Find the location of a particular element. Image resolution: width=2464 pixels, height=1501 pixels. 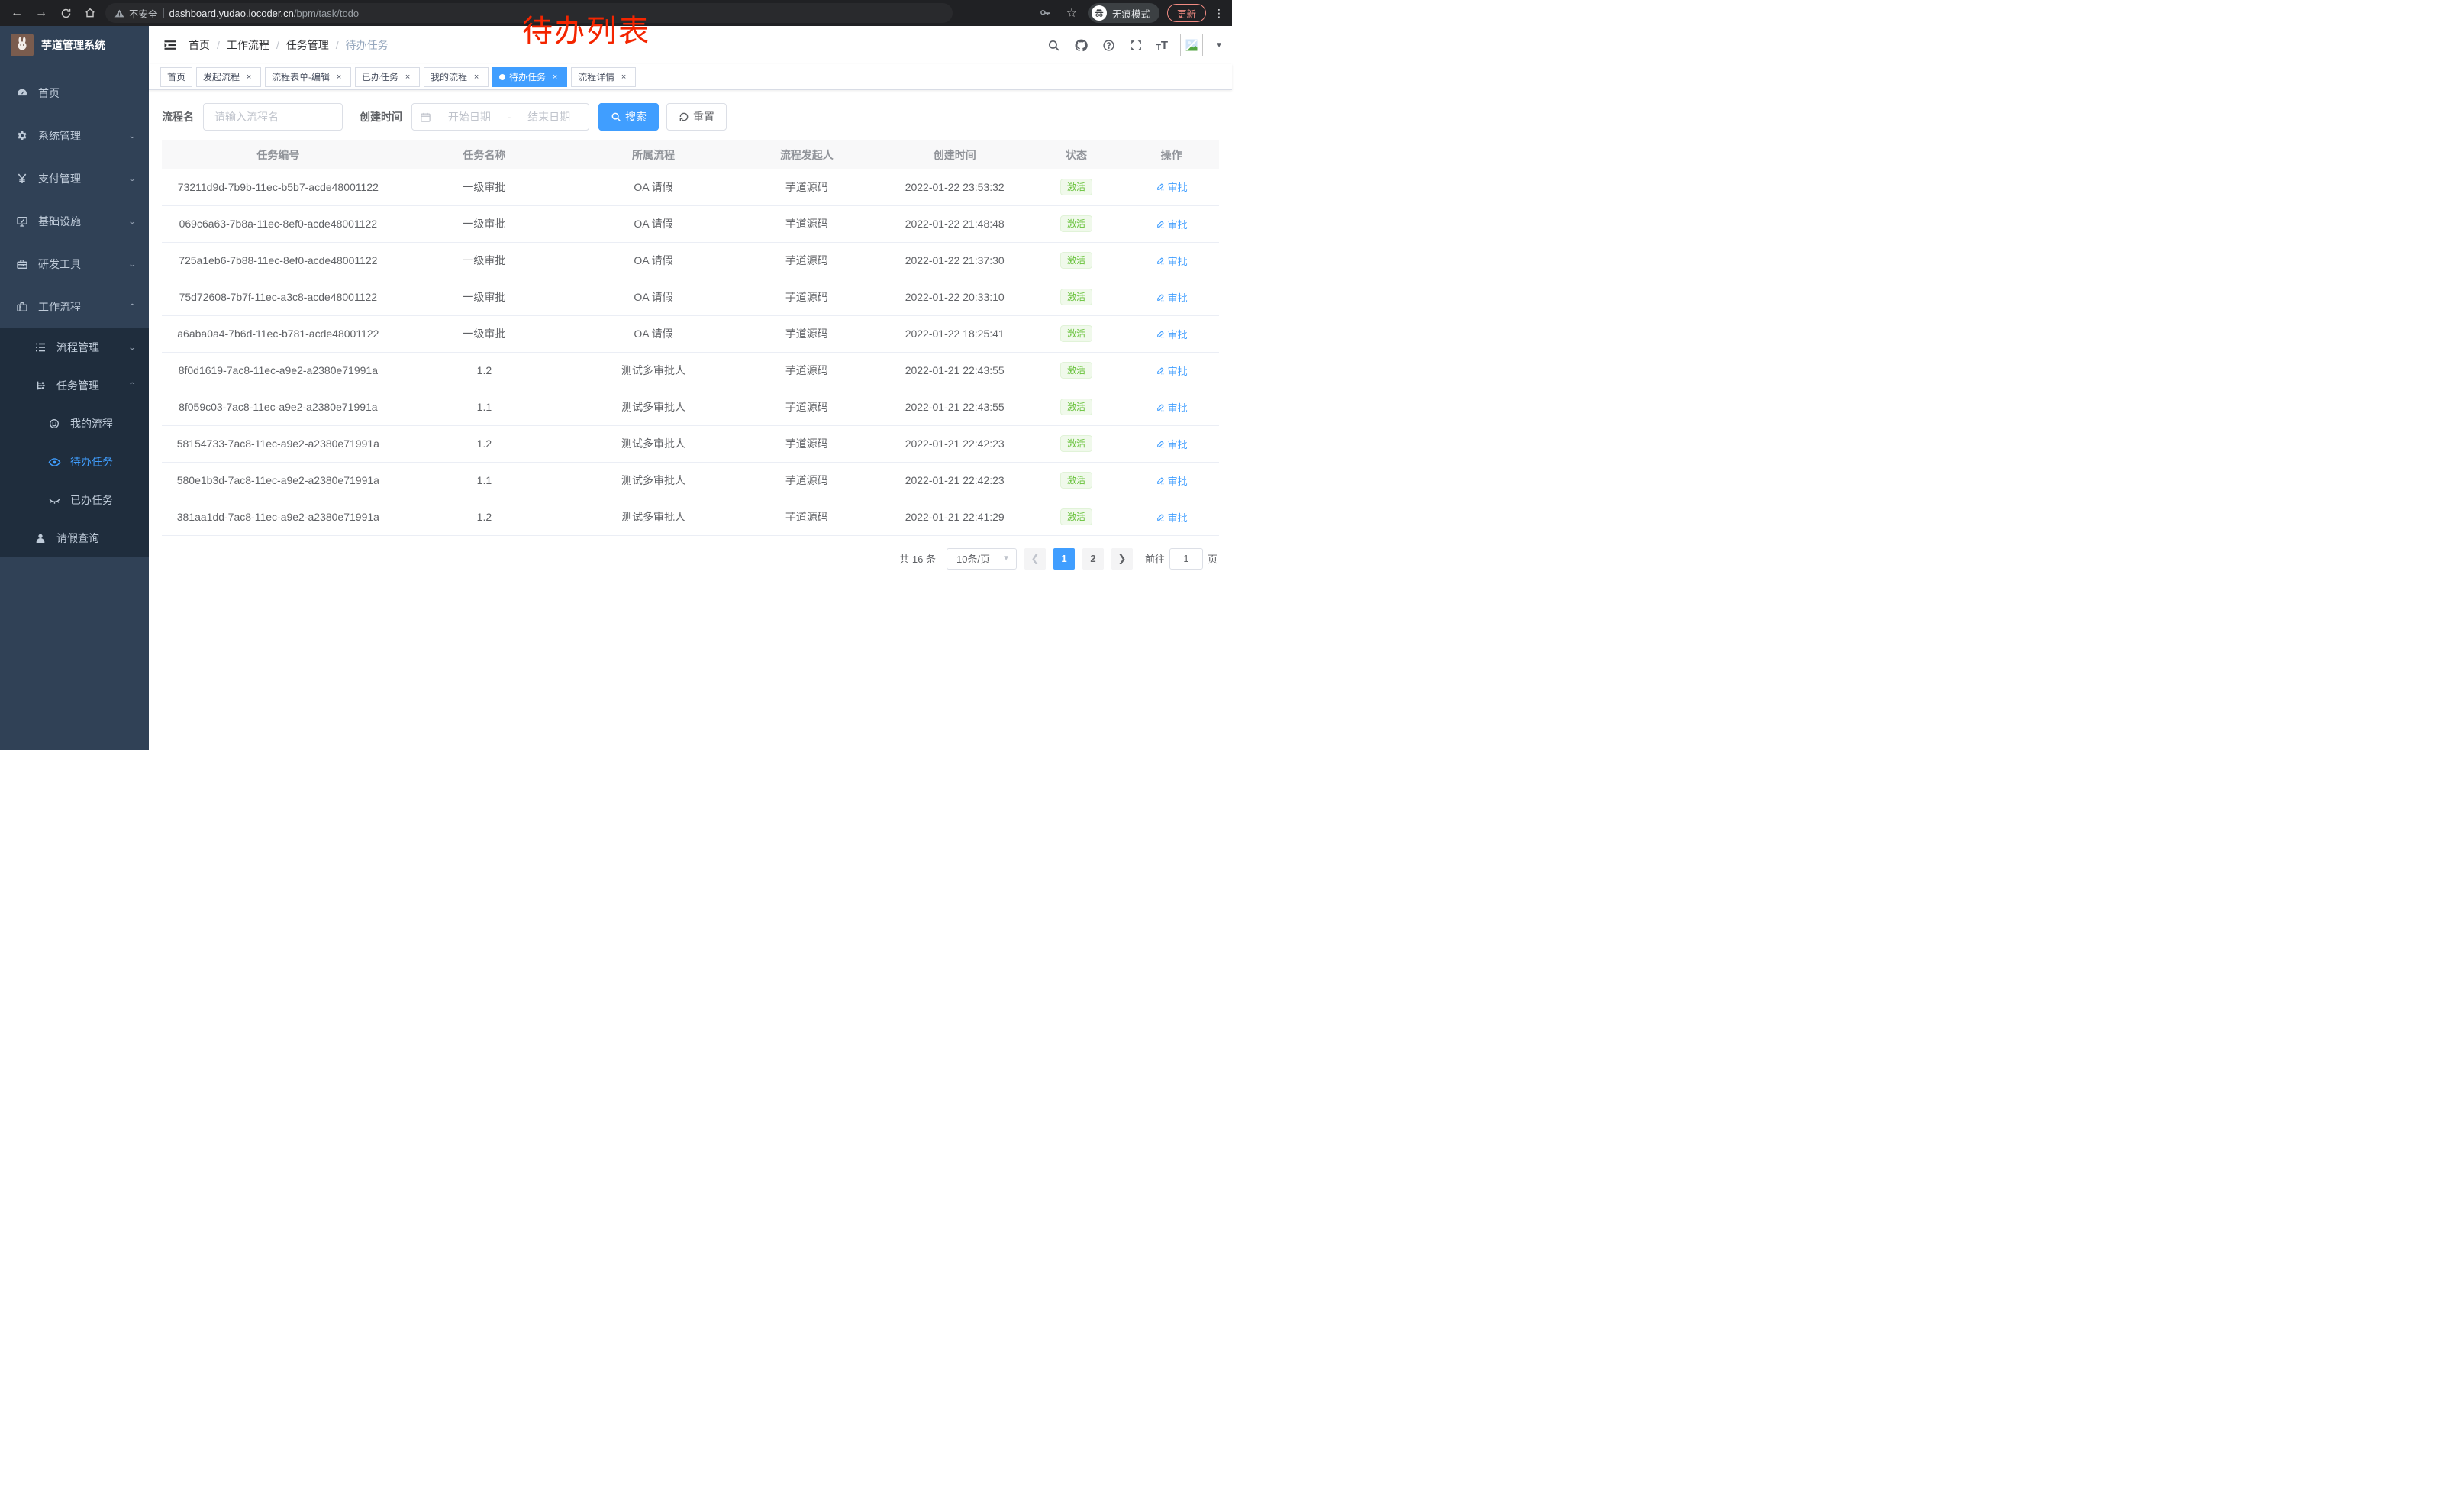

breadcrumb: 首页 / 工作流程 / 任务管理 / 待办任务 is located at coordinates (289, 45).